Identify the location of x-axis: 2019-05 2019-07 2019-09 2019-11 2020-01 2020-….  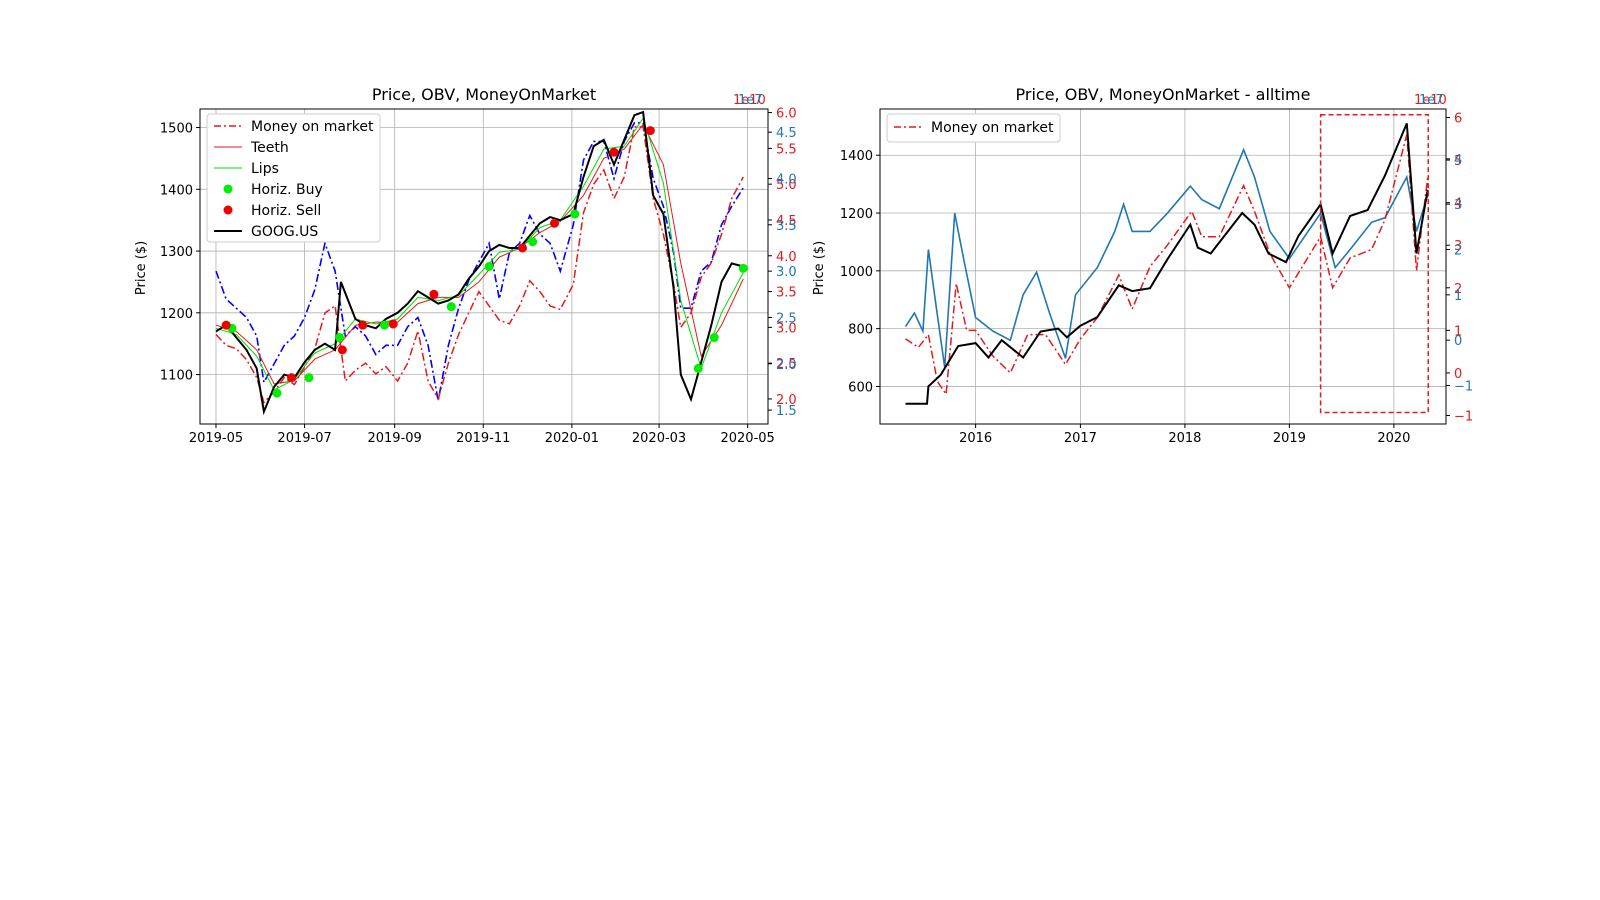
(482, 435).